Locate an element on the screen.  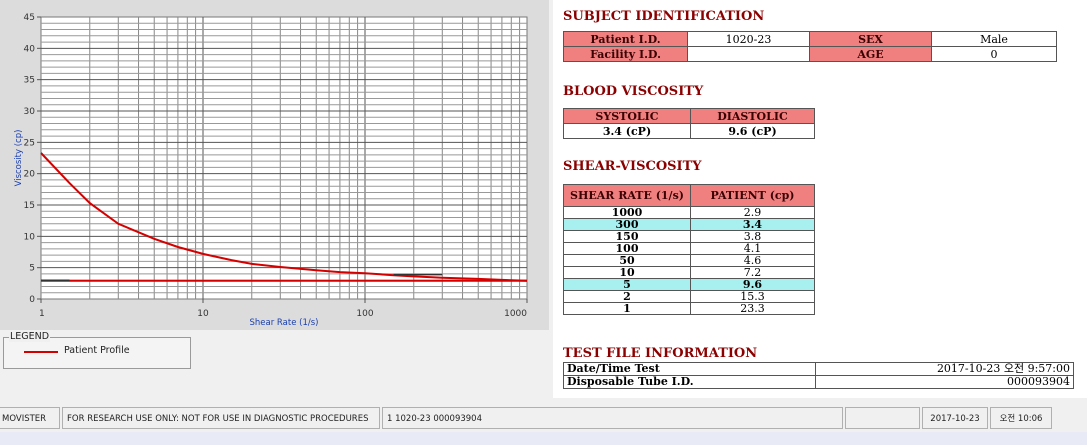
status-app-name: MOVISTER is located at coordinates (30, 418).